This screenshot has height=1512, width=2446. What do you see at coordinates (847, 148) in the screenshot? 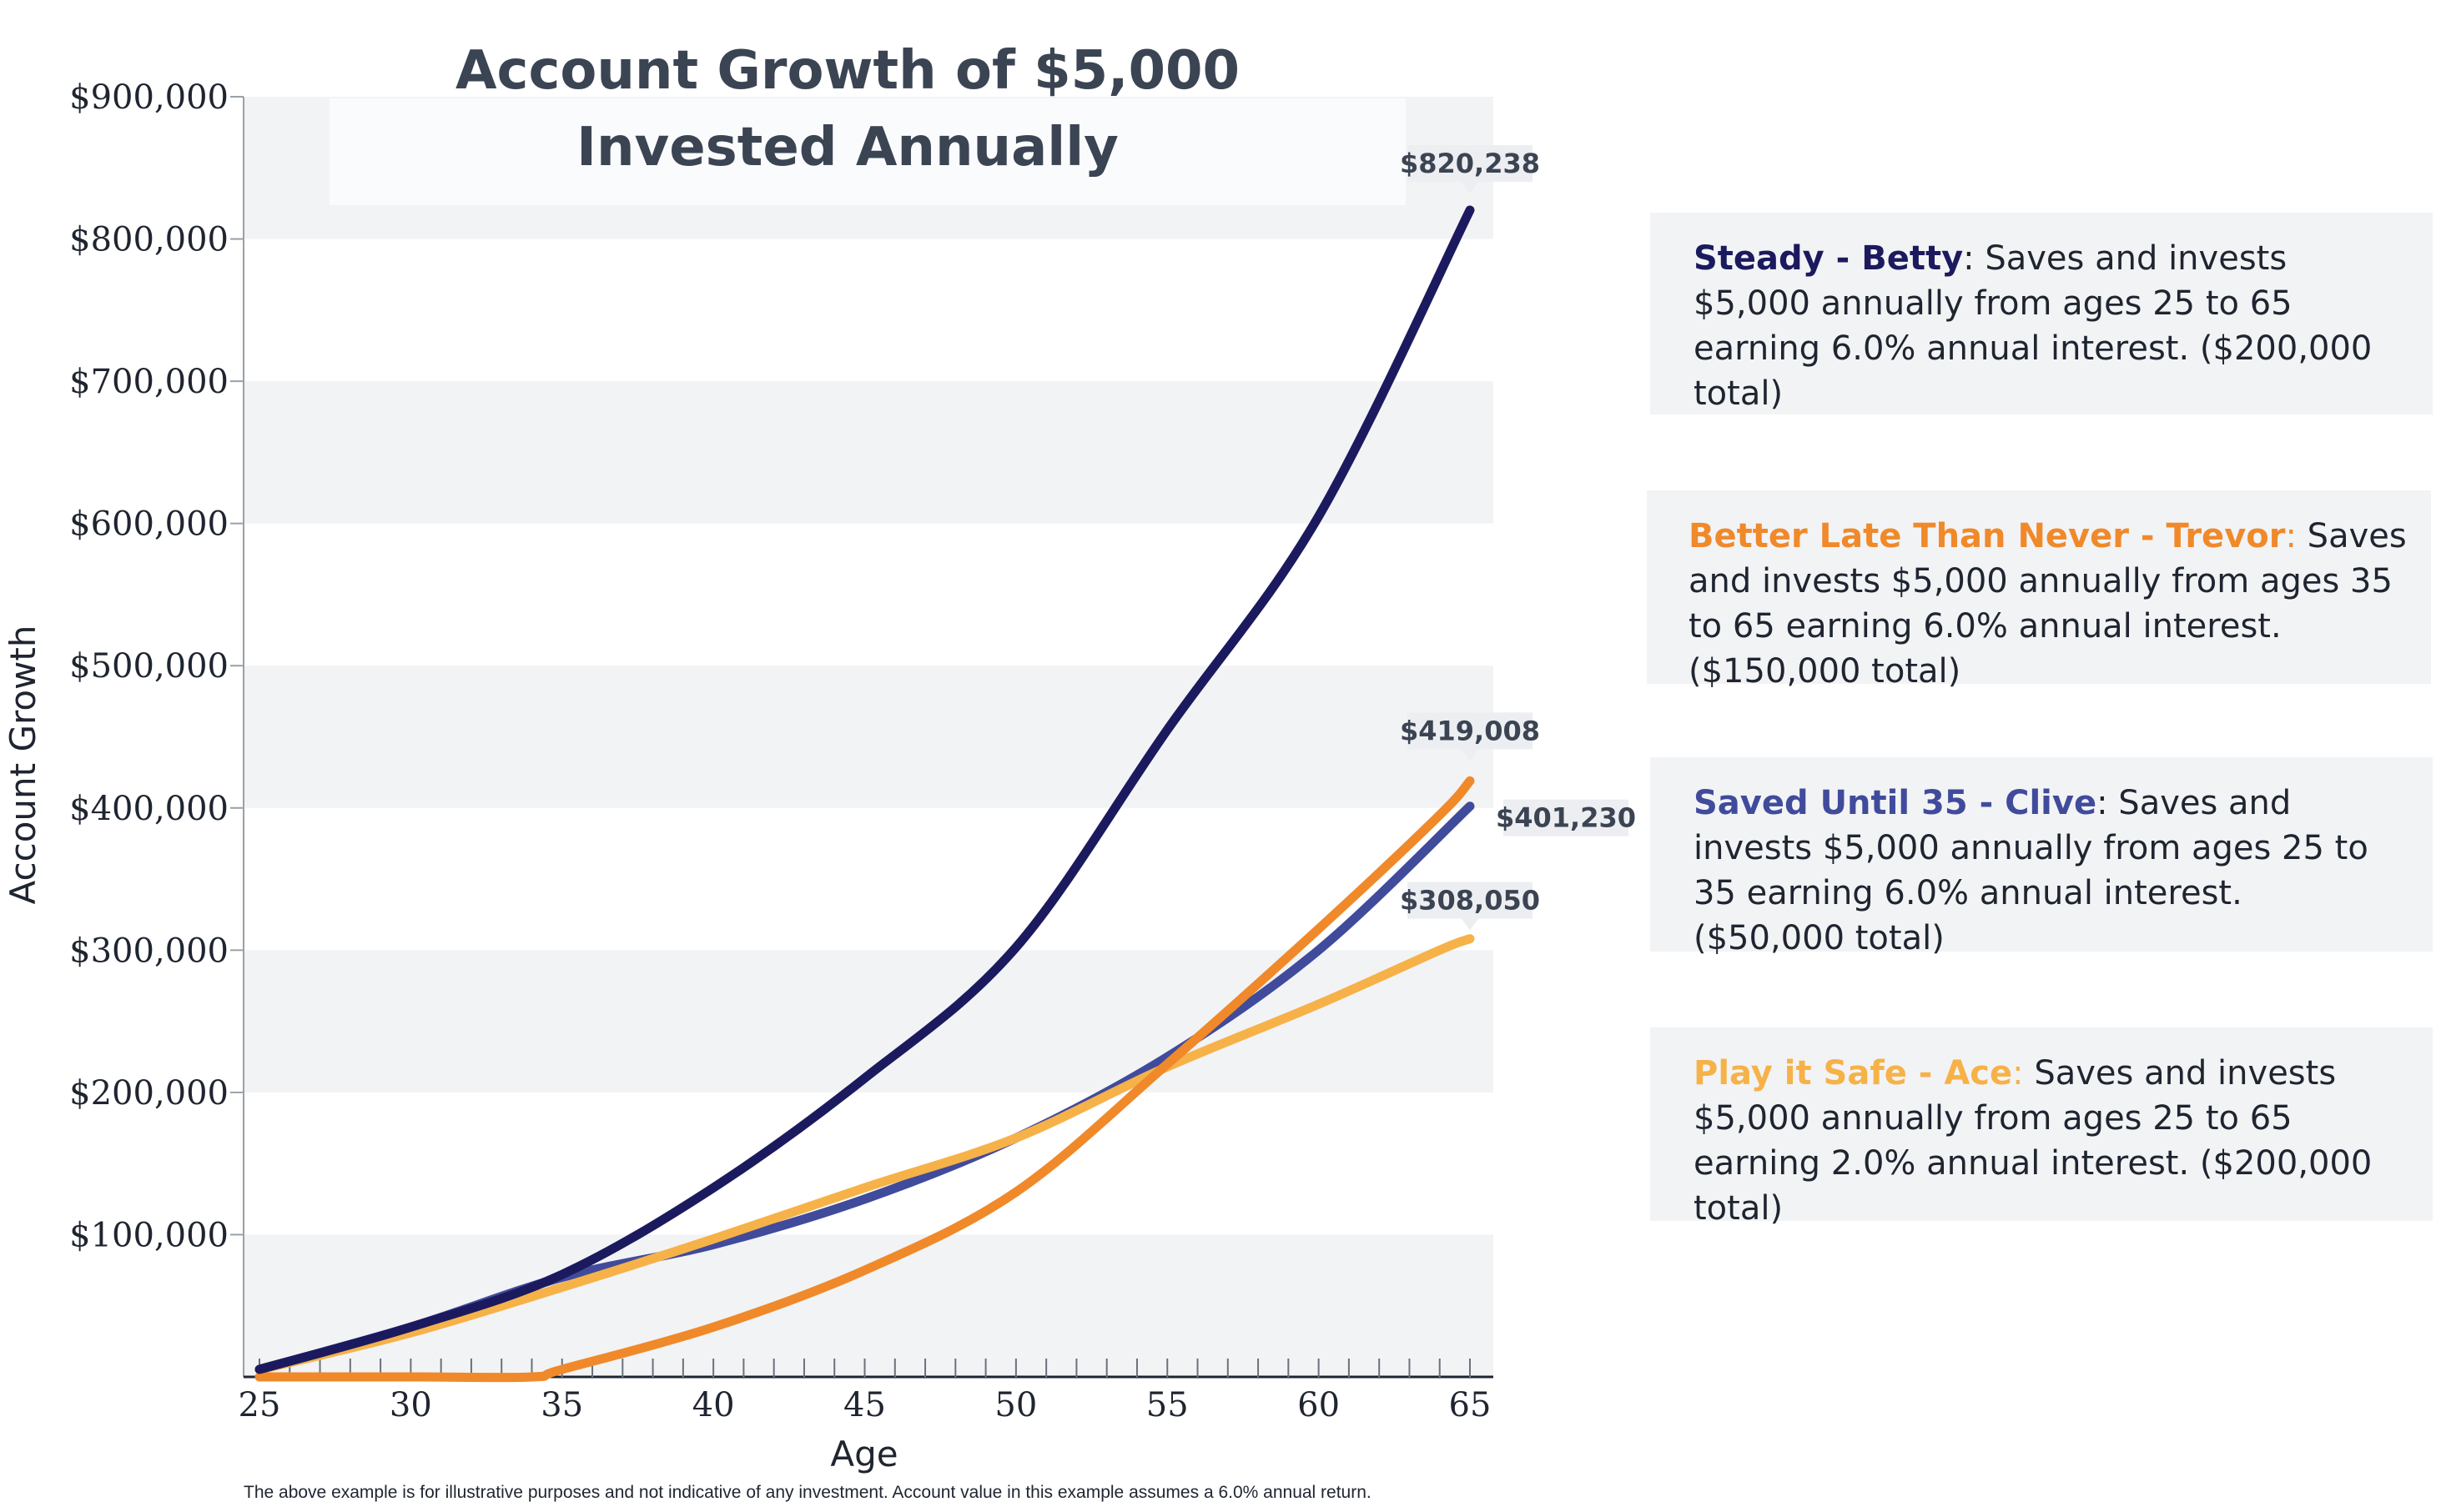
I see `chart-title-line-2: Invested Annually` at bounding box center [847, 148].